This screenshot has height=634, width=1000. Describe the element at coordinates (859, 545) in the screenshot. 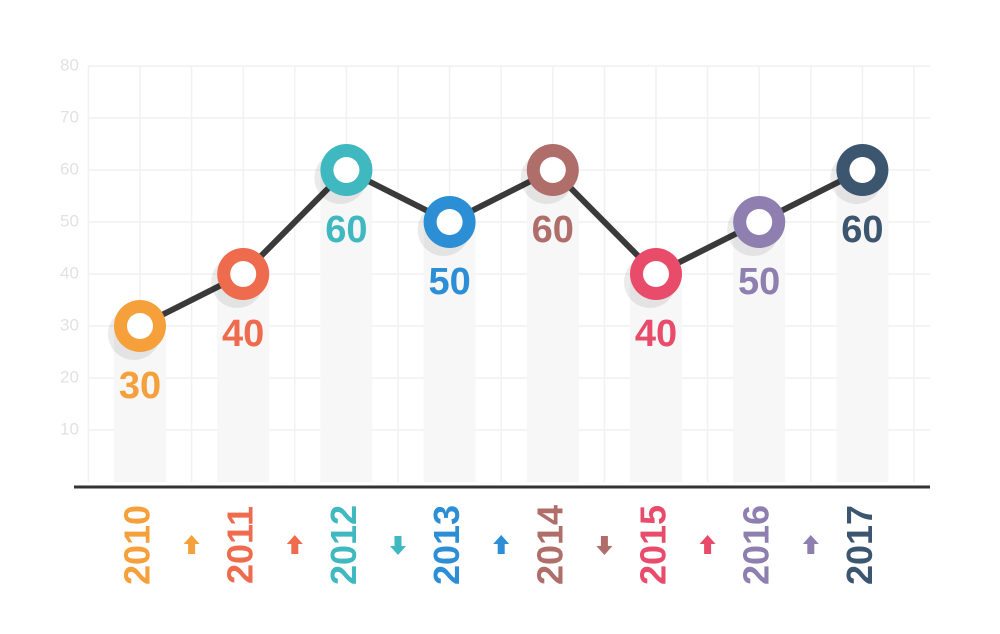

I see `x-tick-label: 2017` at that location.